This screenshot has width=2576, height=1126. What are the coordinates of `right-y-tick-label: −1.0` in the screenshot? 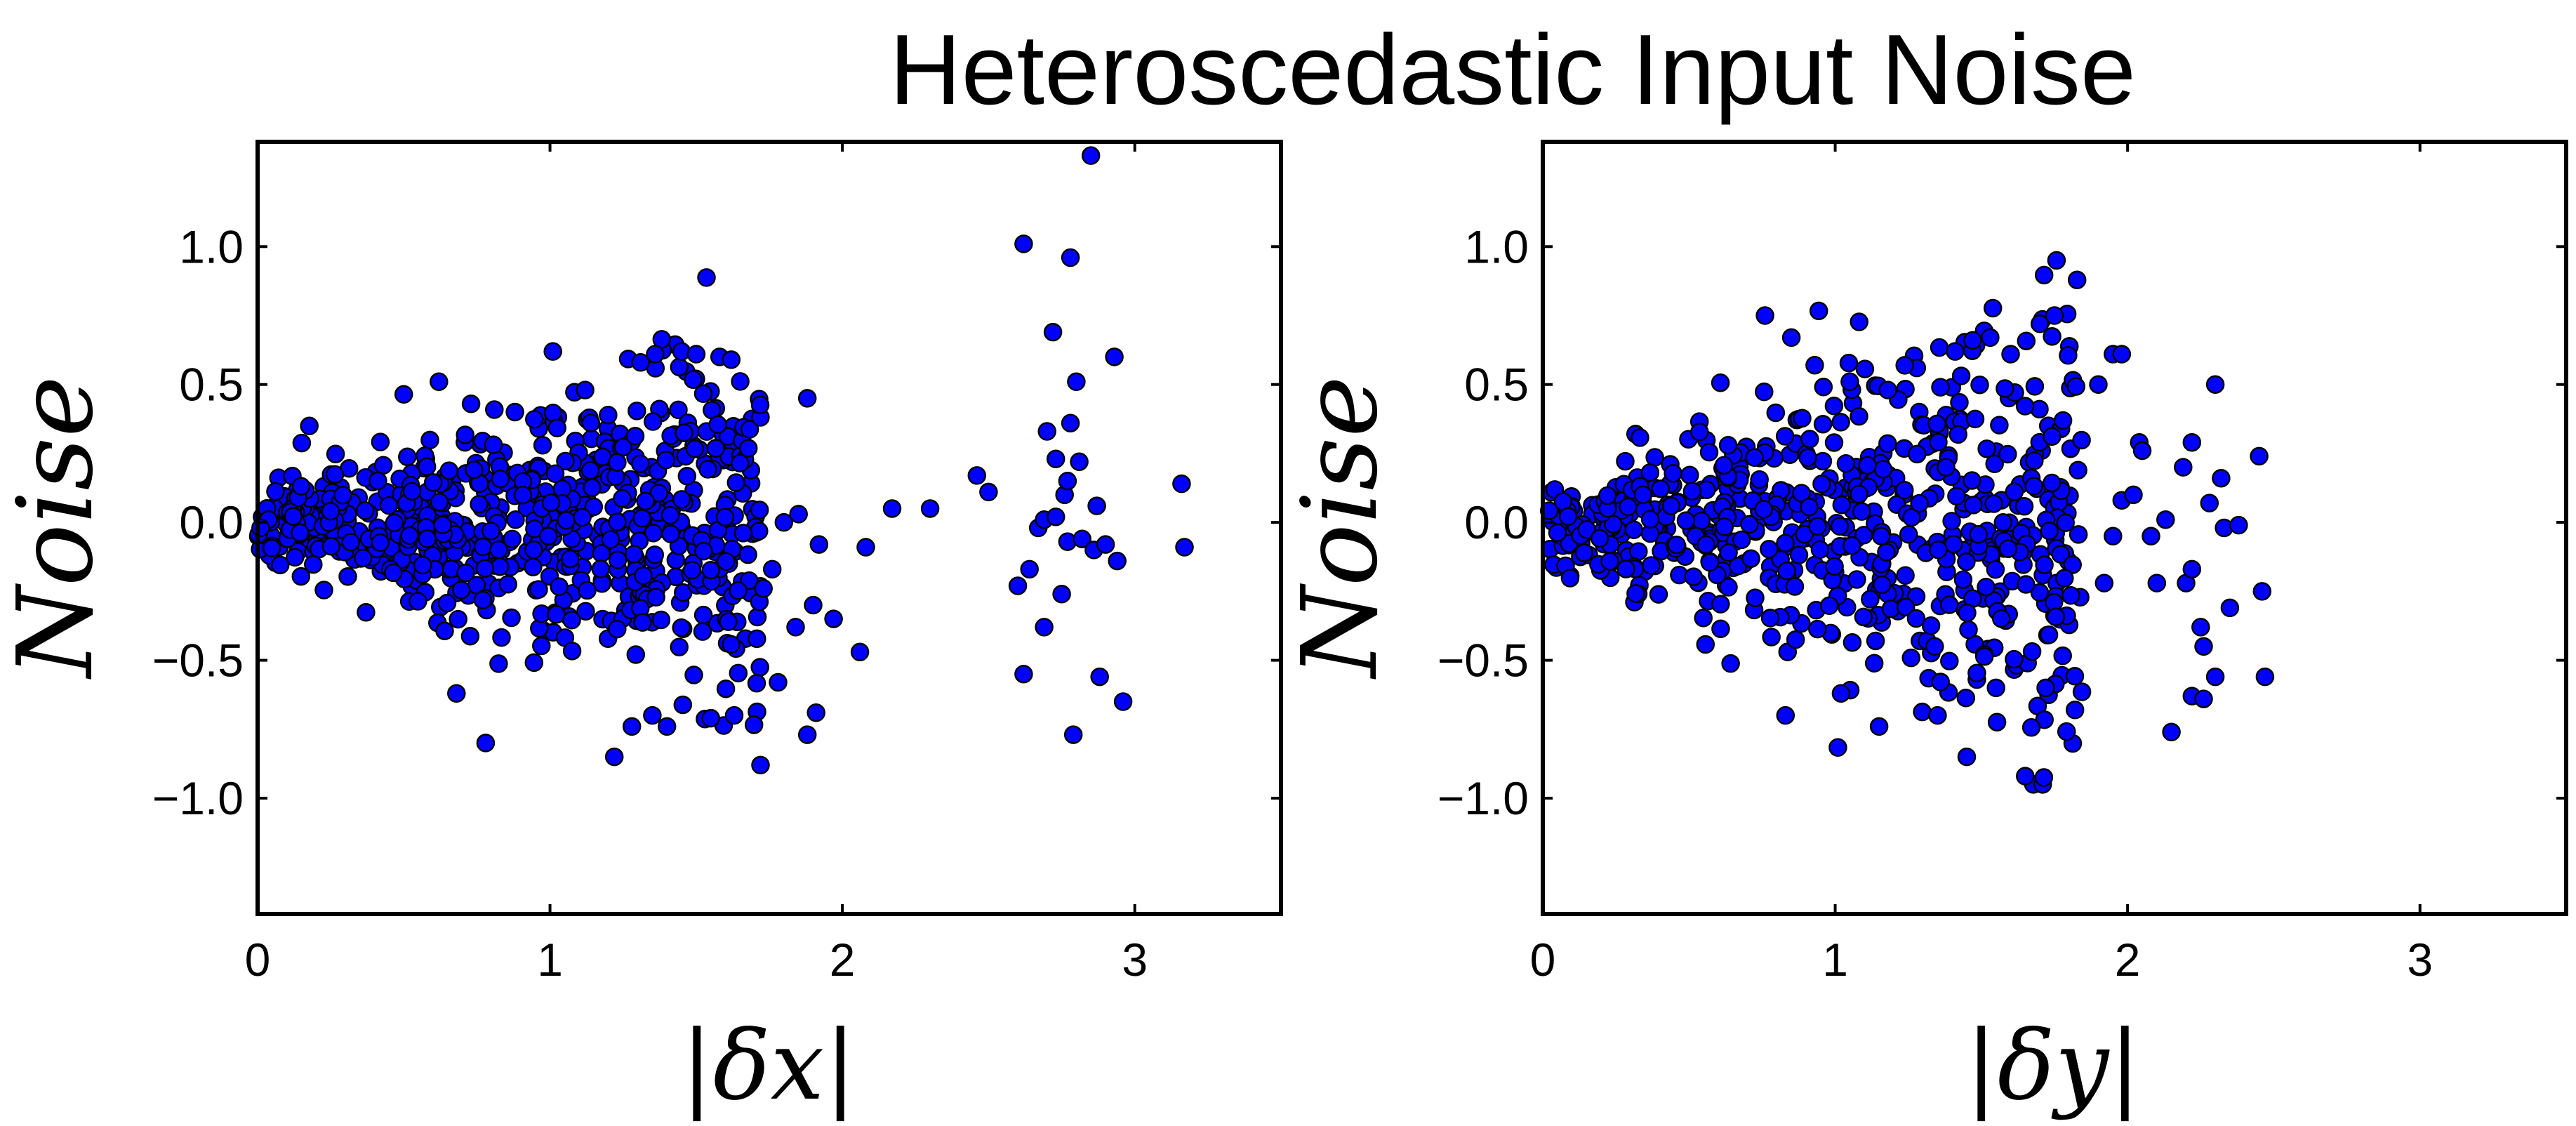 It's located at (1484, 798).